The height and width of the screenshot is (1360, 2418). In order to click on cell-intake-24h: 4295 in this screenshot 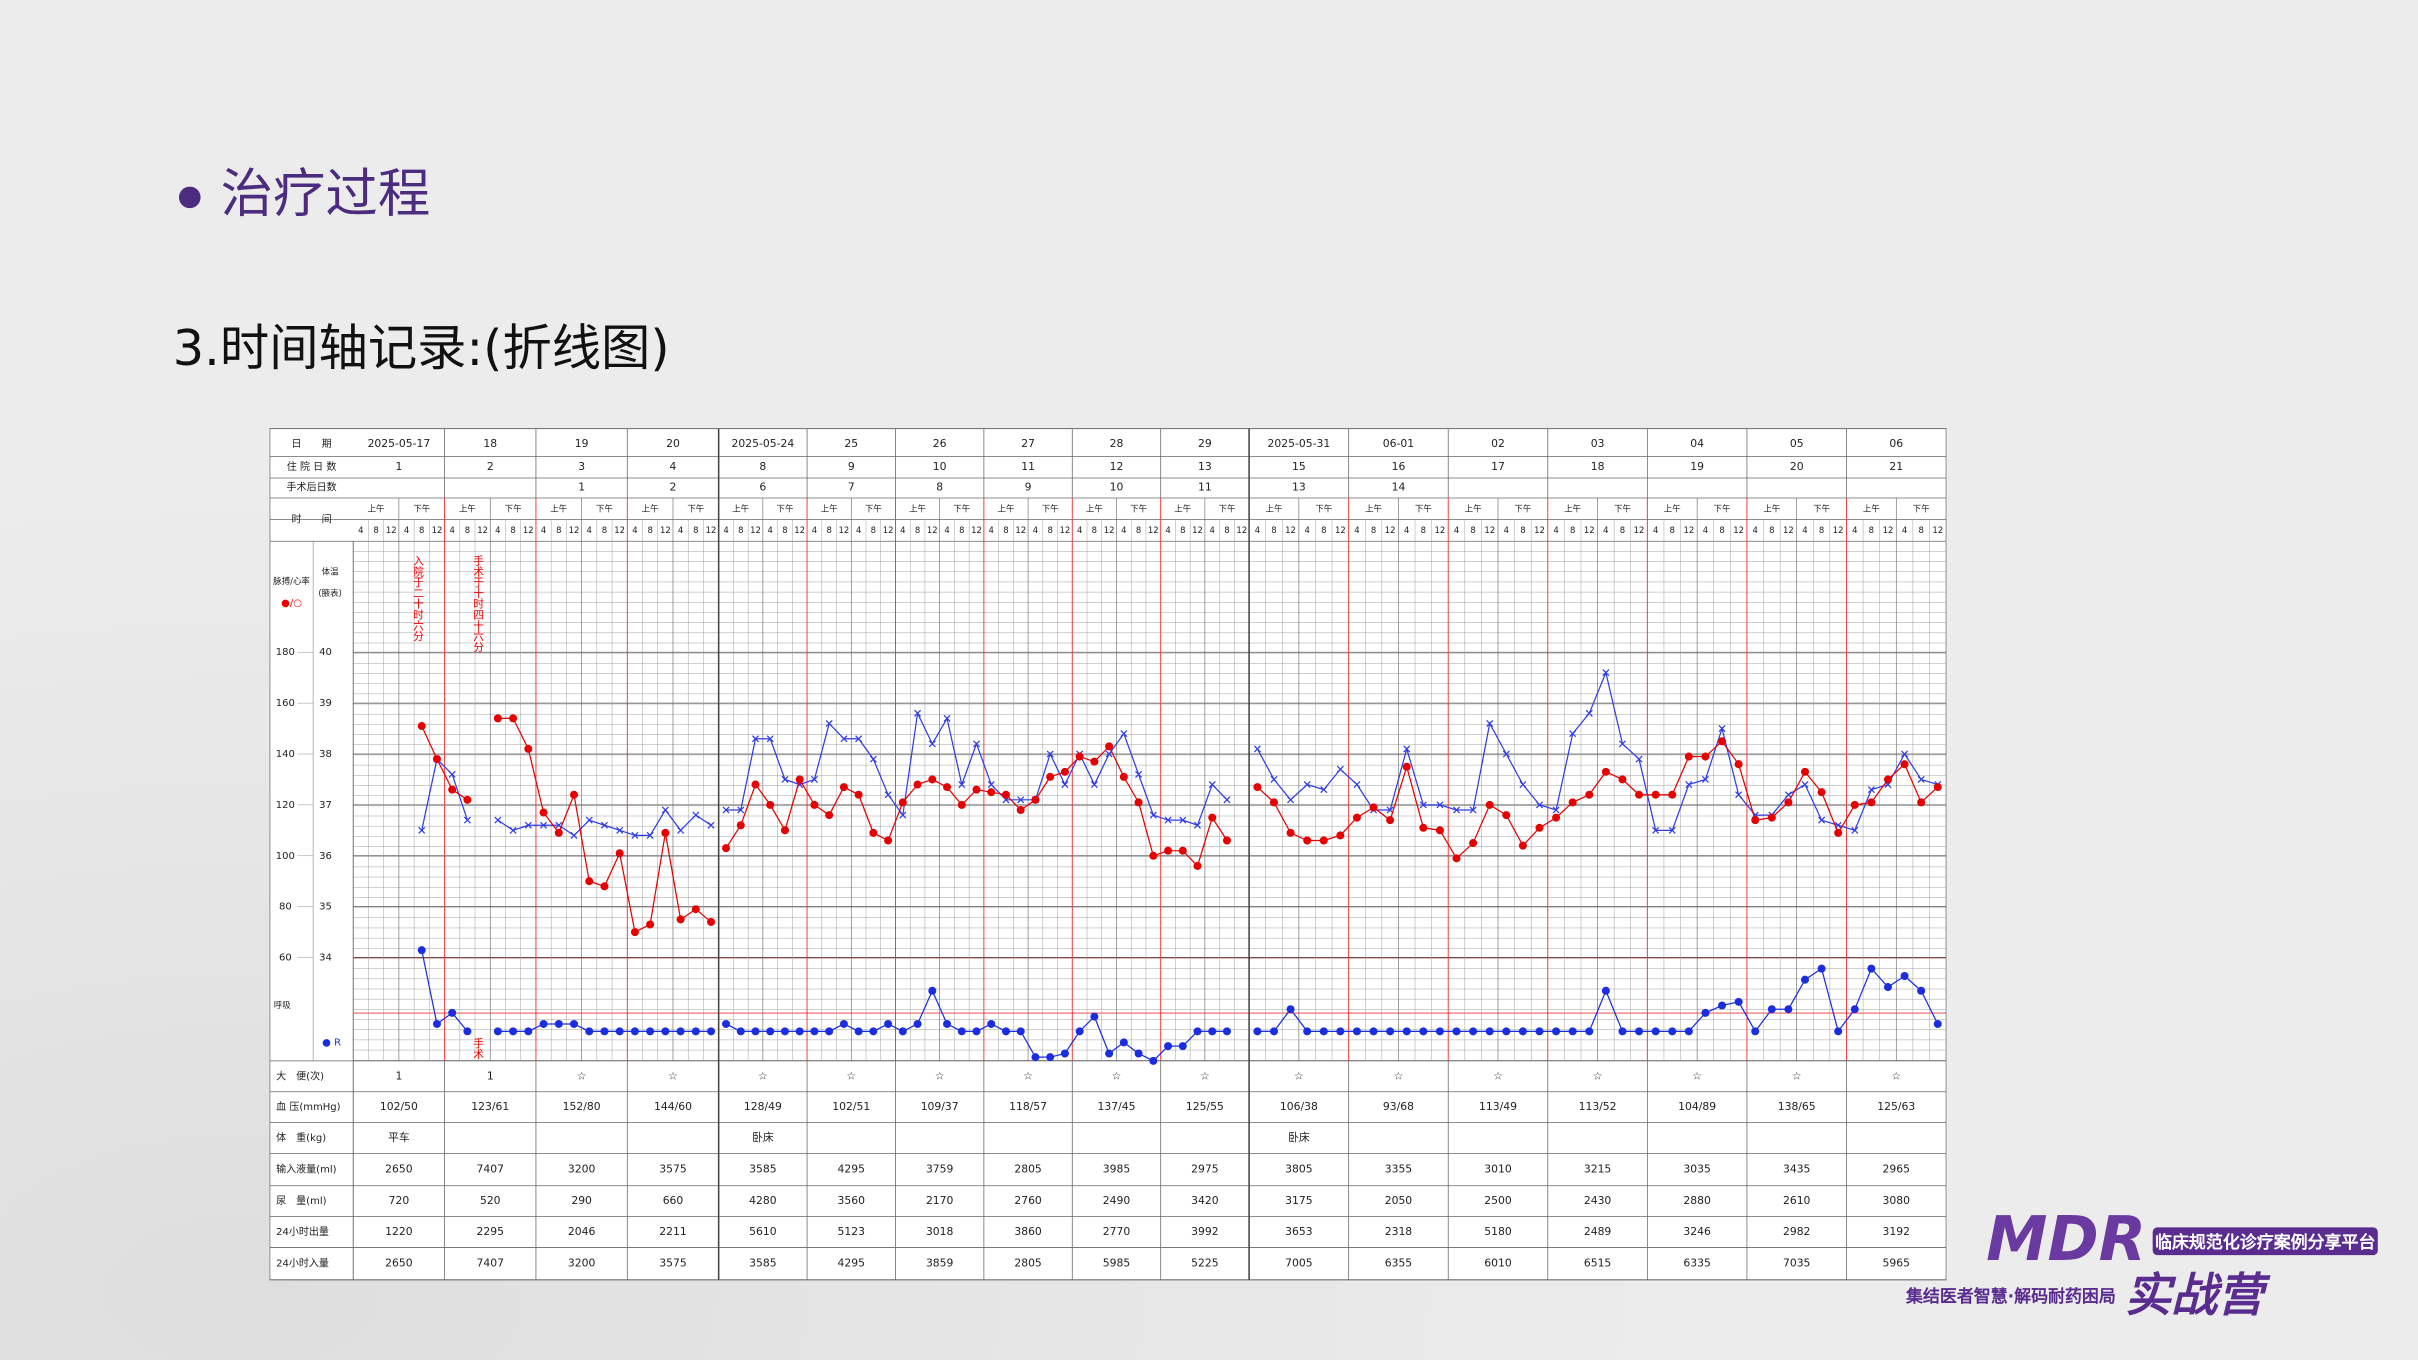, I will do `click(851, 1263)`.